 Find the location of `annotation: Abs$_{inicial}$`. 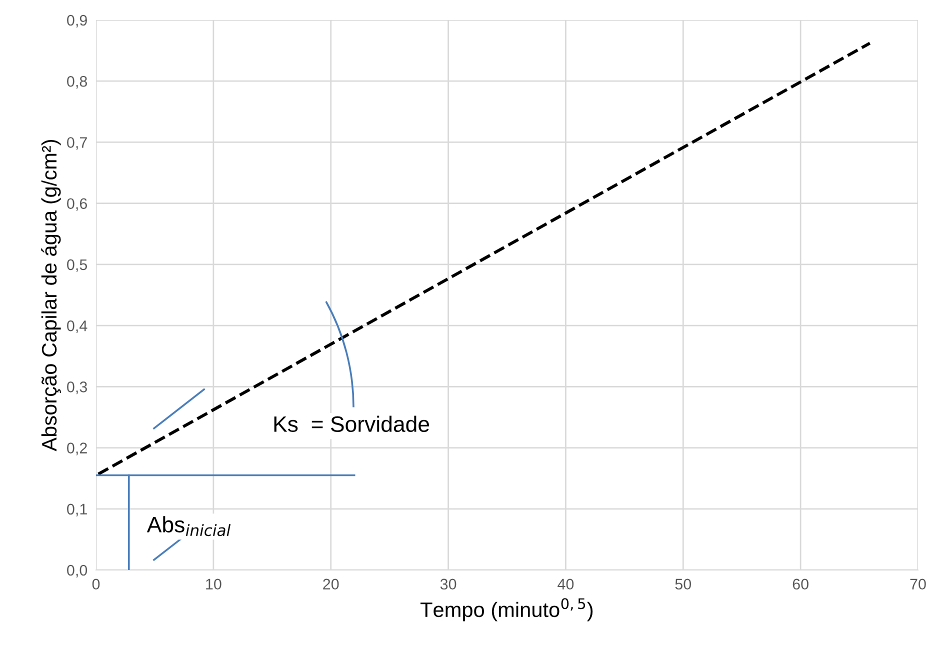

annotation: Abs$_{inicial}$ is located at coordinates (188, 526).